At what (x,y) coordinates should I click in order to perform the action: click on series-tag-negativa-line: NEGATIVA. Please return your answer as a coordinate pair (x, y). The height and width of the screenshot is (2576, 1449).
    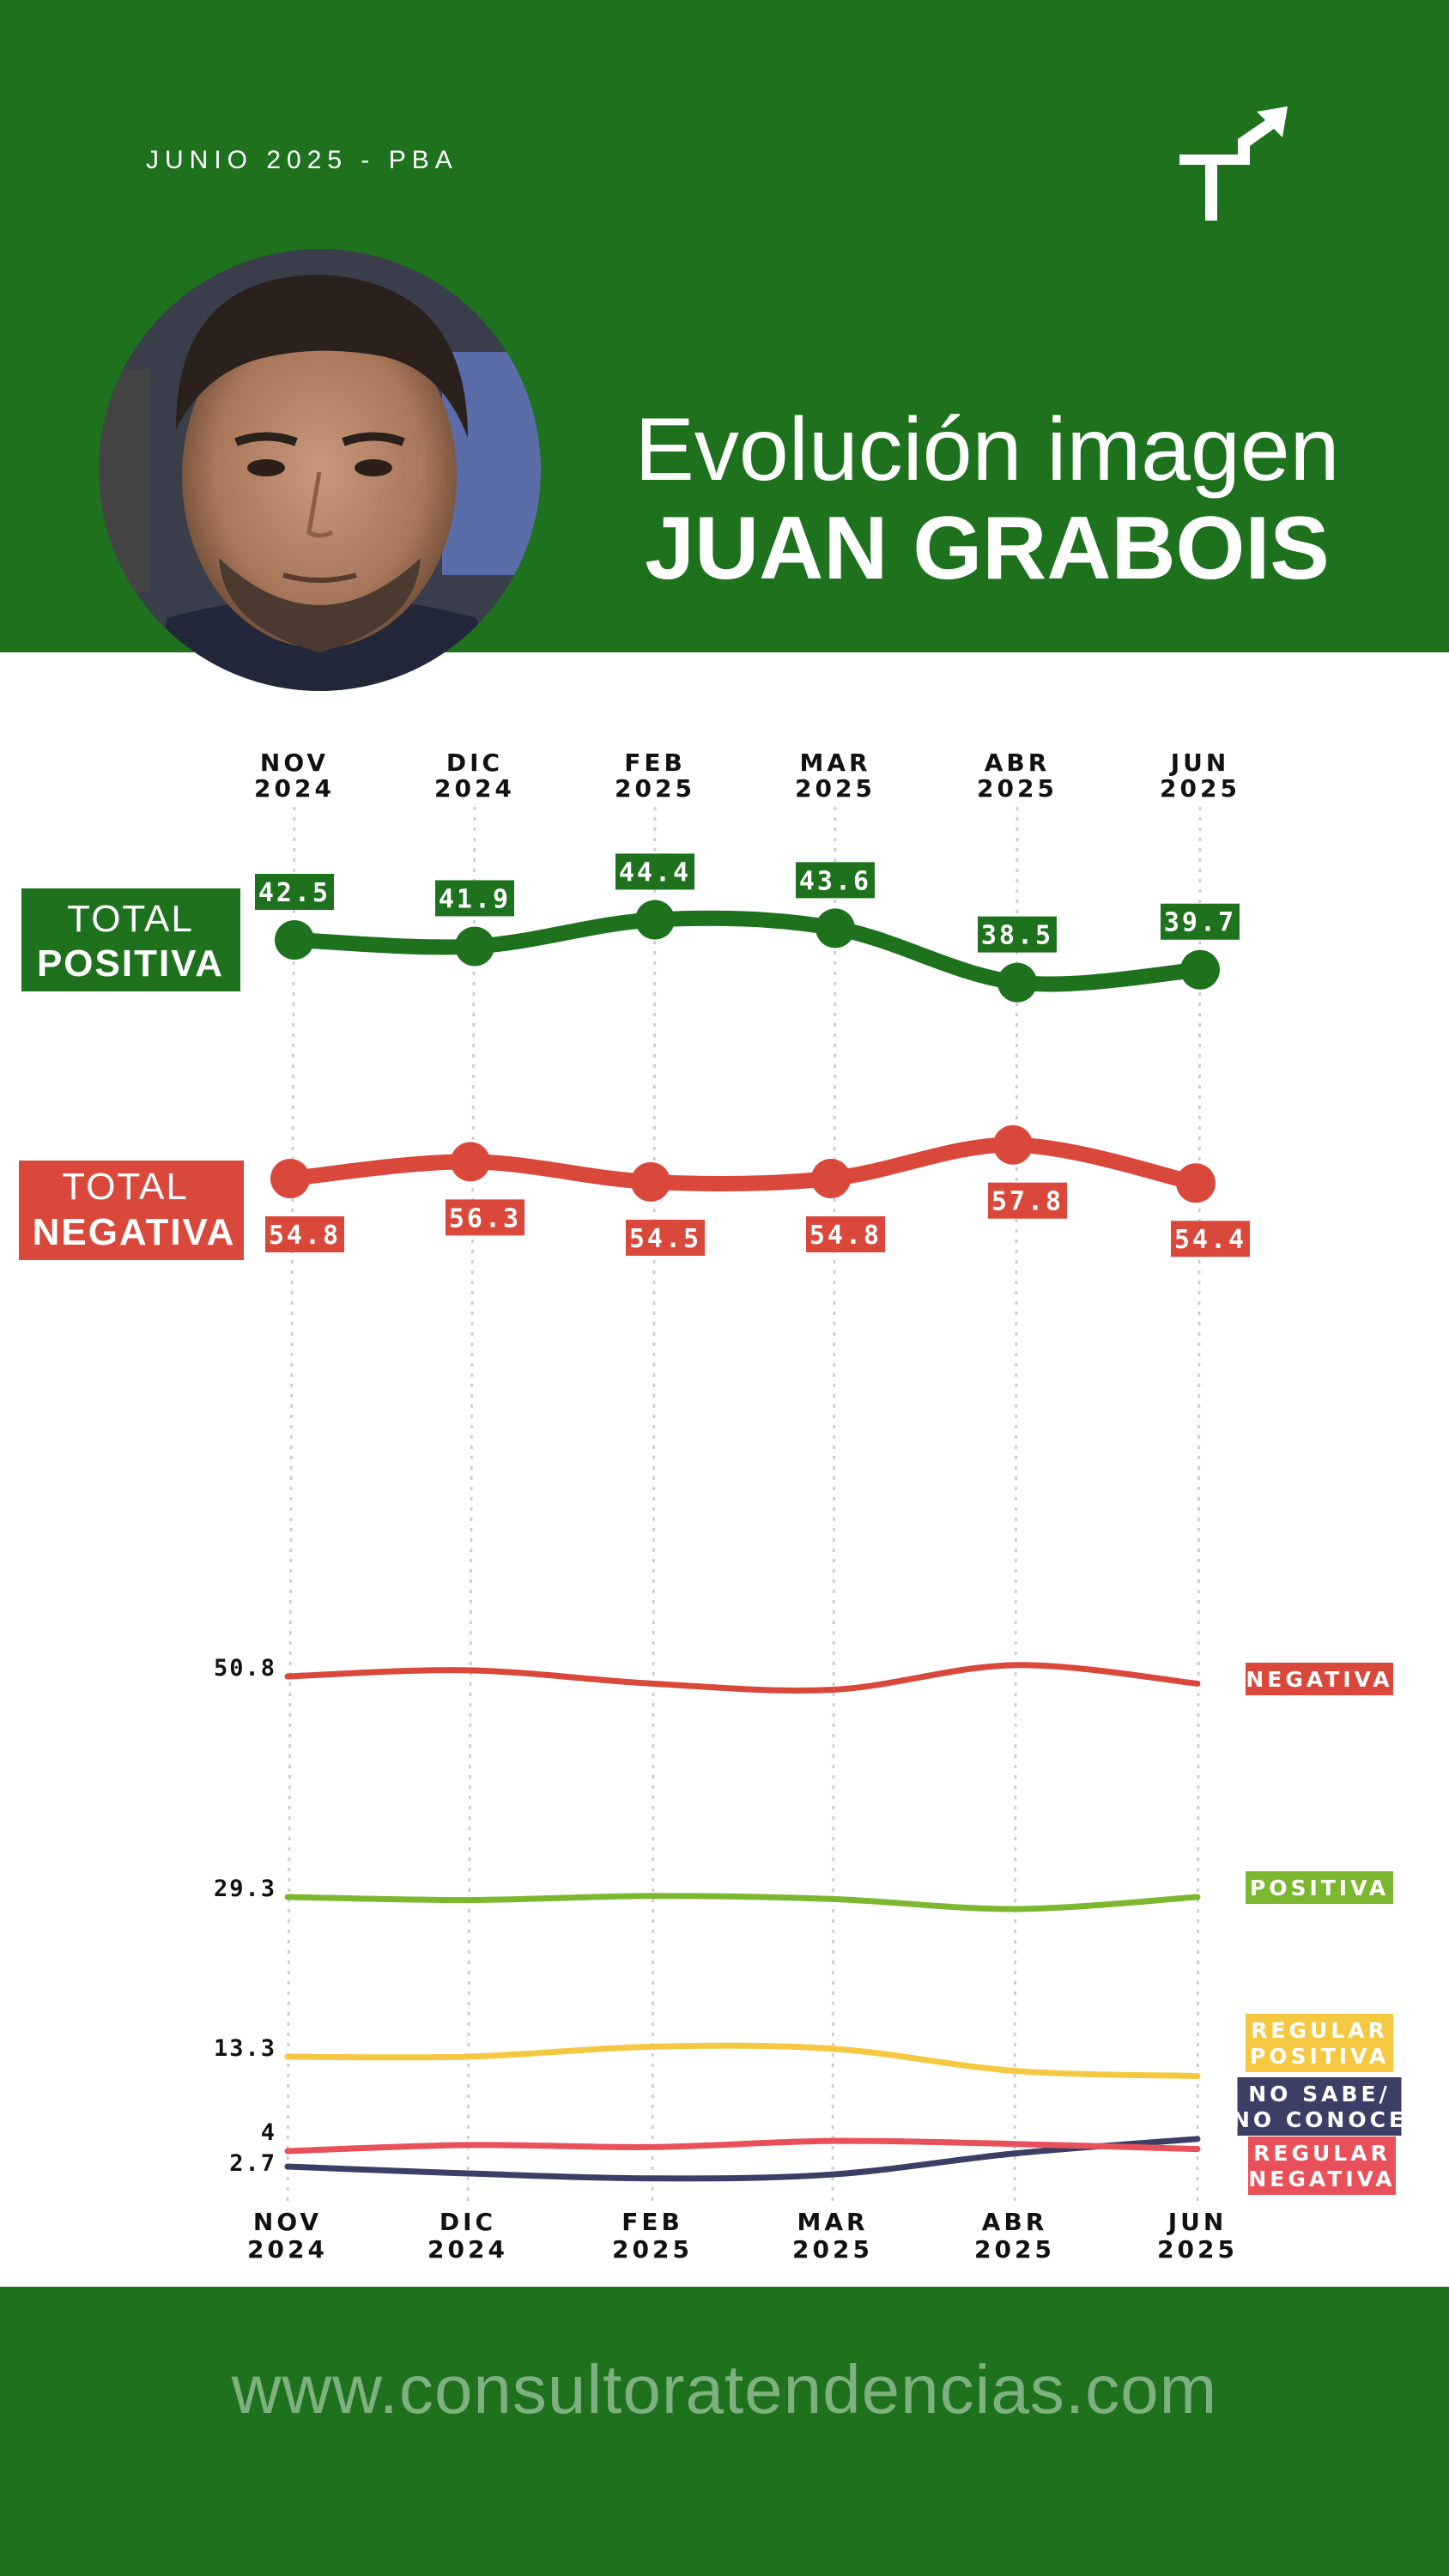
    Looking at the image, I should click on (1319, 1679).